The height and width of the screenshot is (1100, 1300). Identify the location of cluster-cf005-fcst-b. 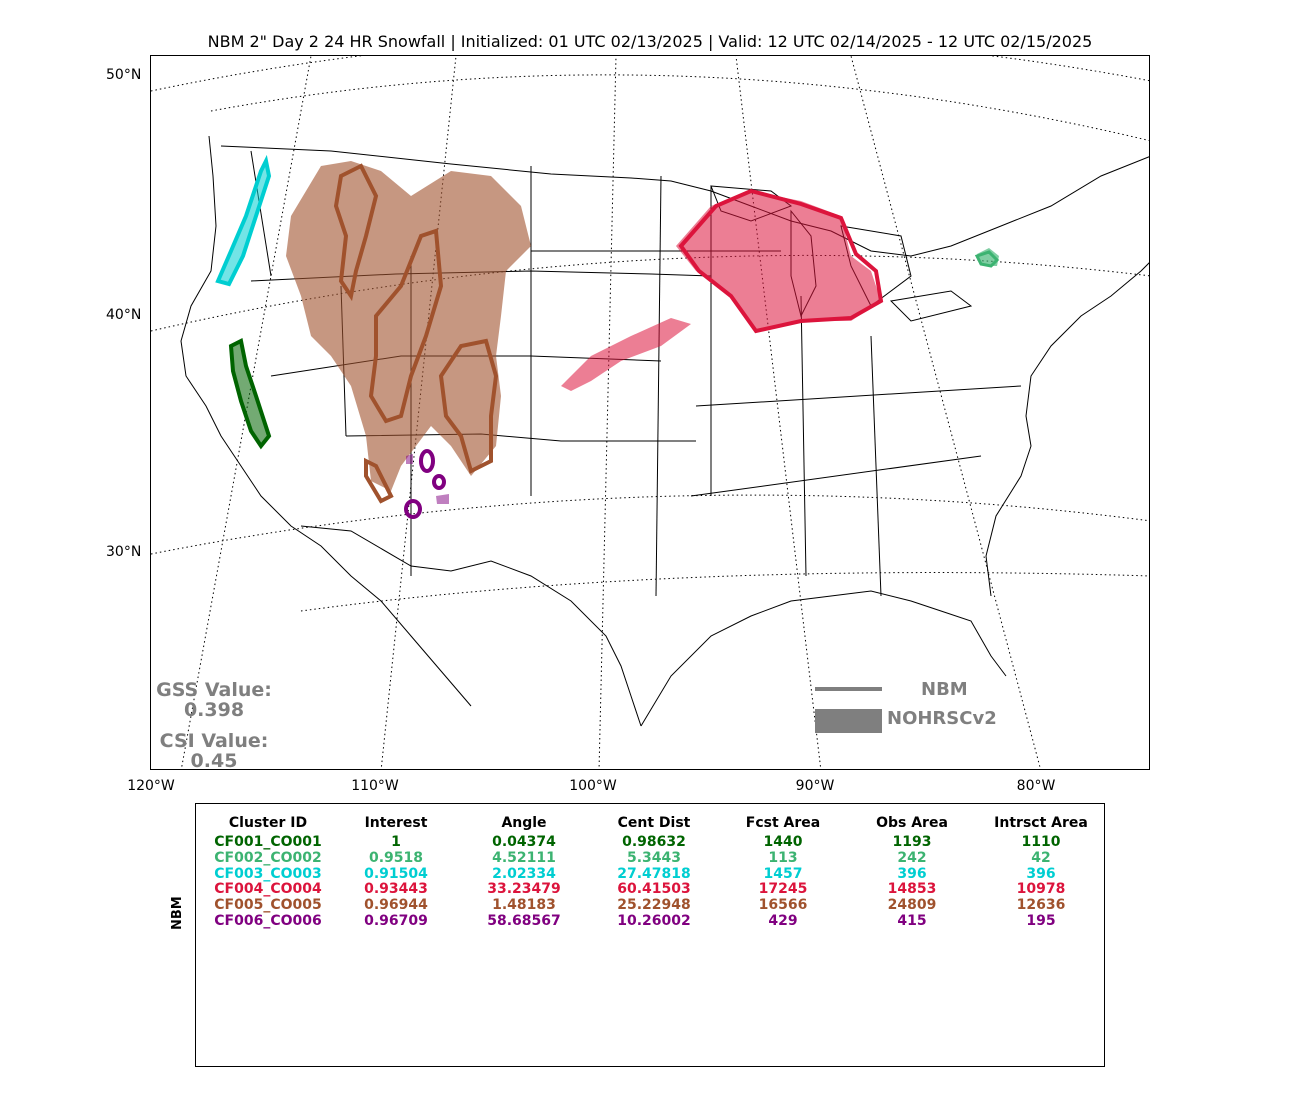
(406, 326).